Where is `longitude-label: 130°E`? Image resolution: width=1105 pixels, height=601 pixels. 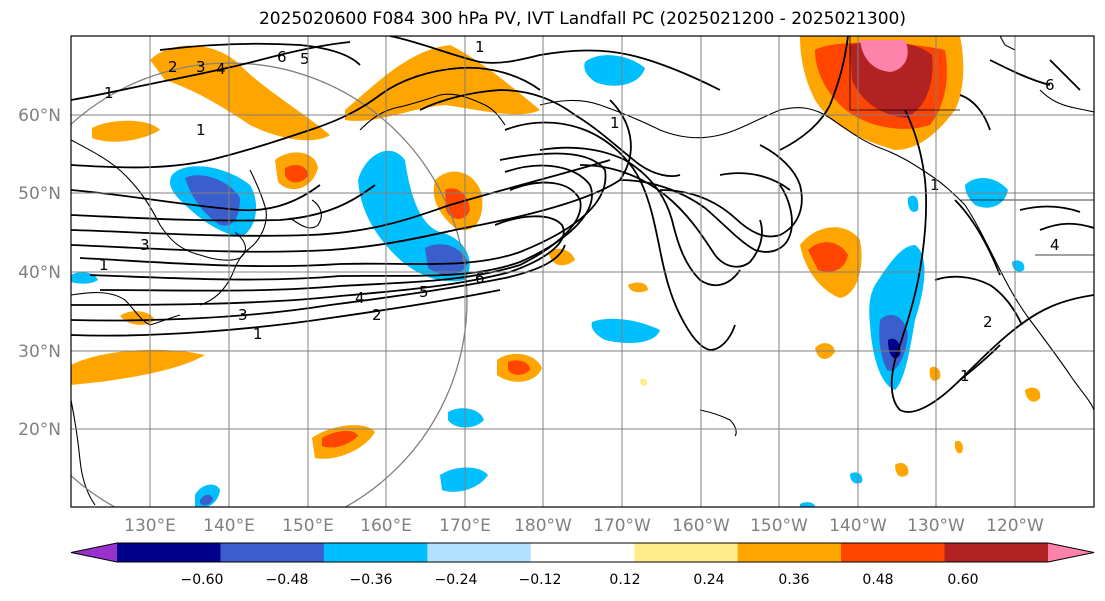
longitude-label: 130°E is located at coordinates (150, 526).